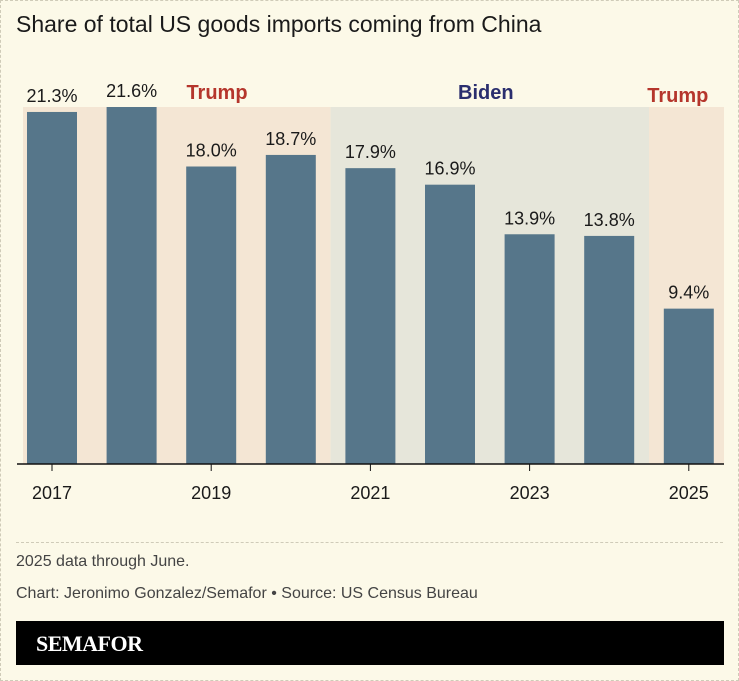  I want to click on x-tick-label: 2025, so click(689, 493).